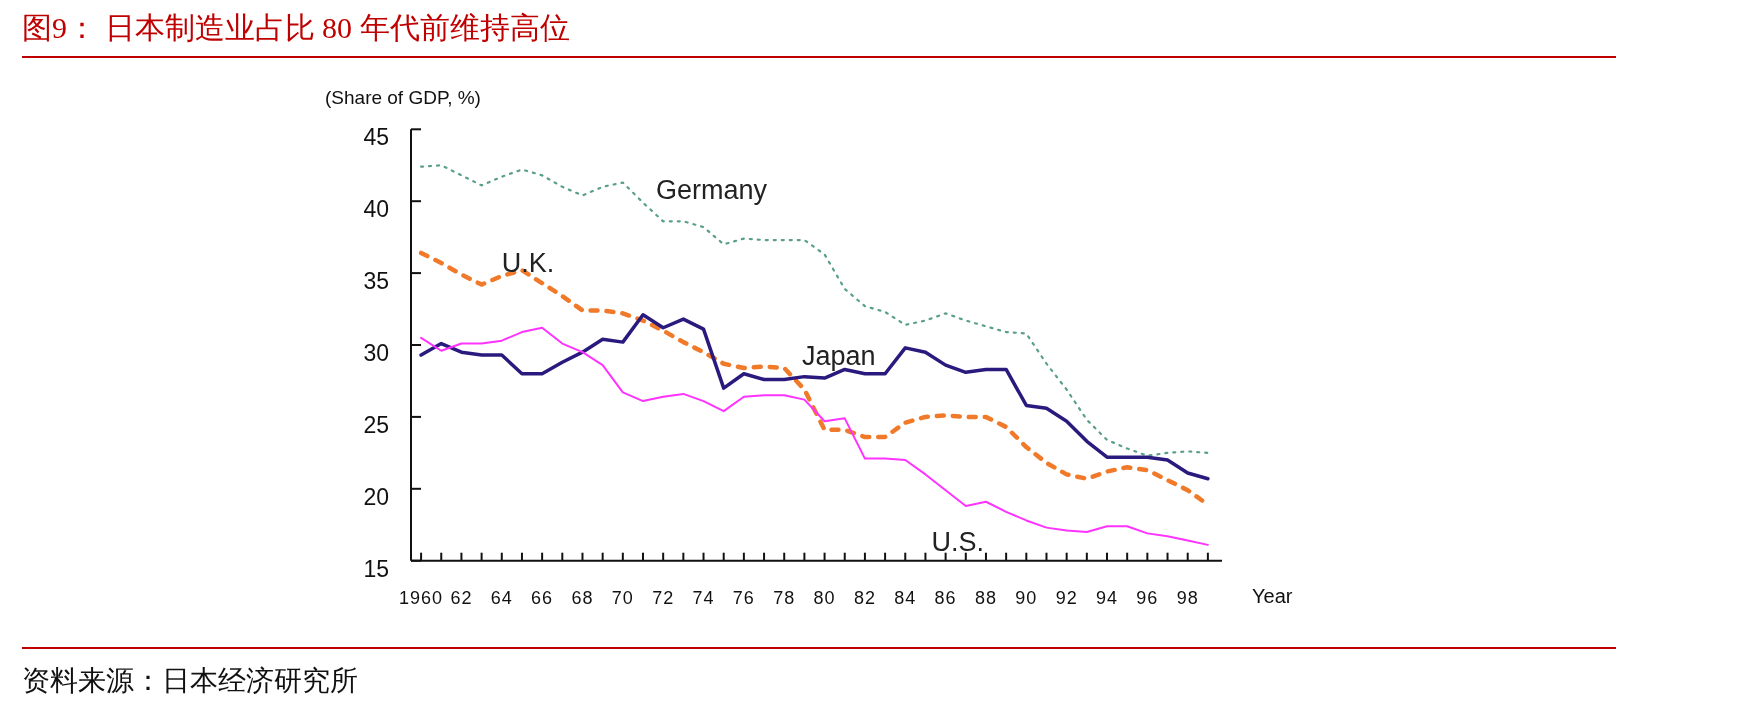 The image size is (1762, 714). Describe the element at coordinates (622, 597) in the screenshot. I see `x-tick-label: 70` at that location.